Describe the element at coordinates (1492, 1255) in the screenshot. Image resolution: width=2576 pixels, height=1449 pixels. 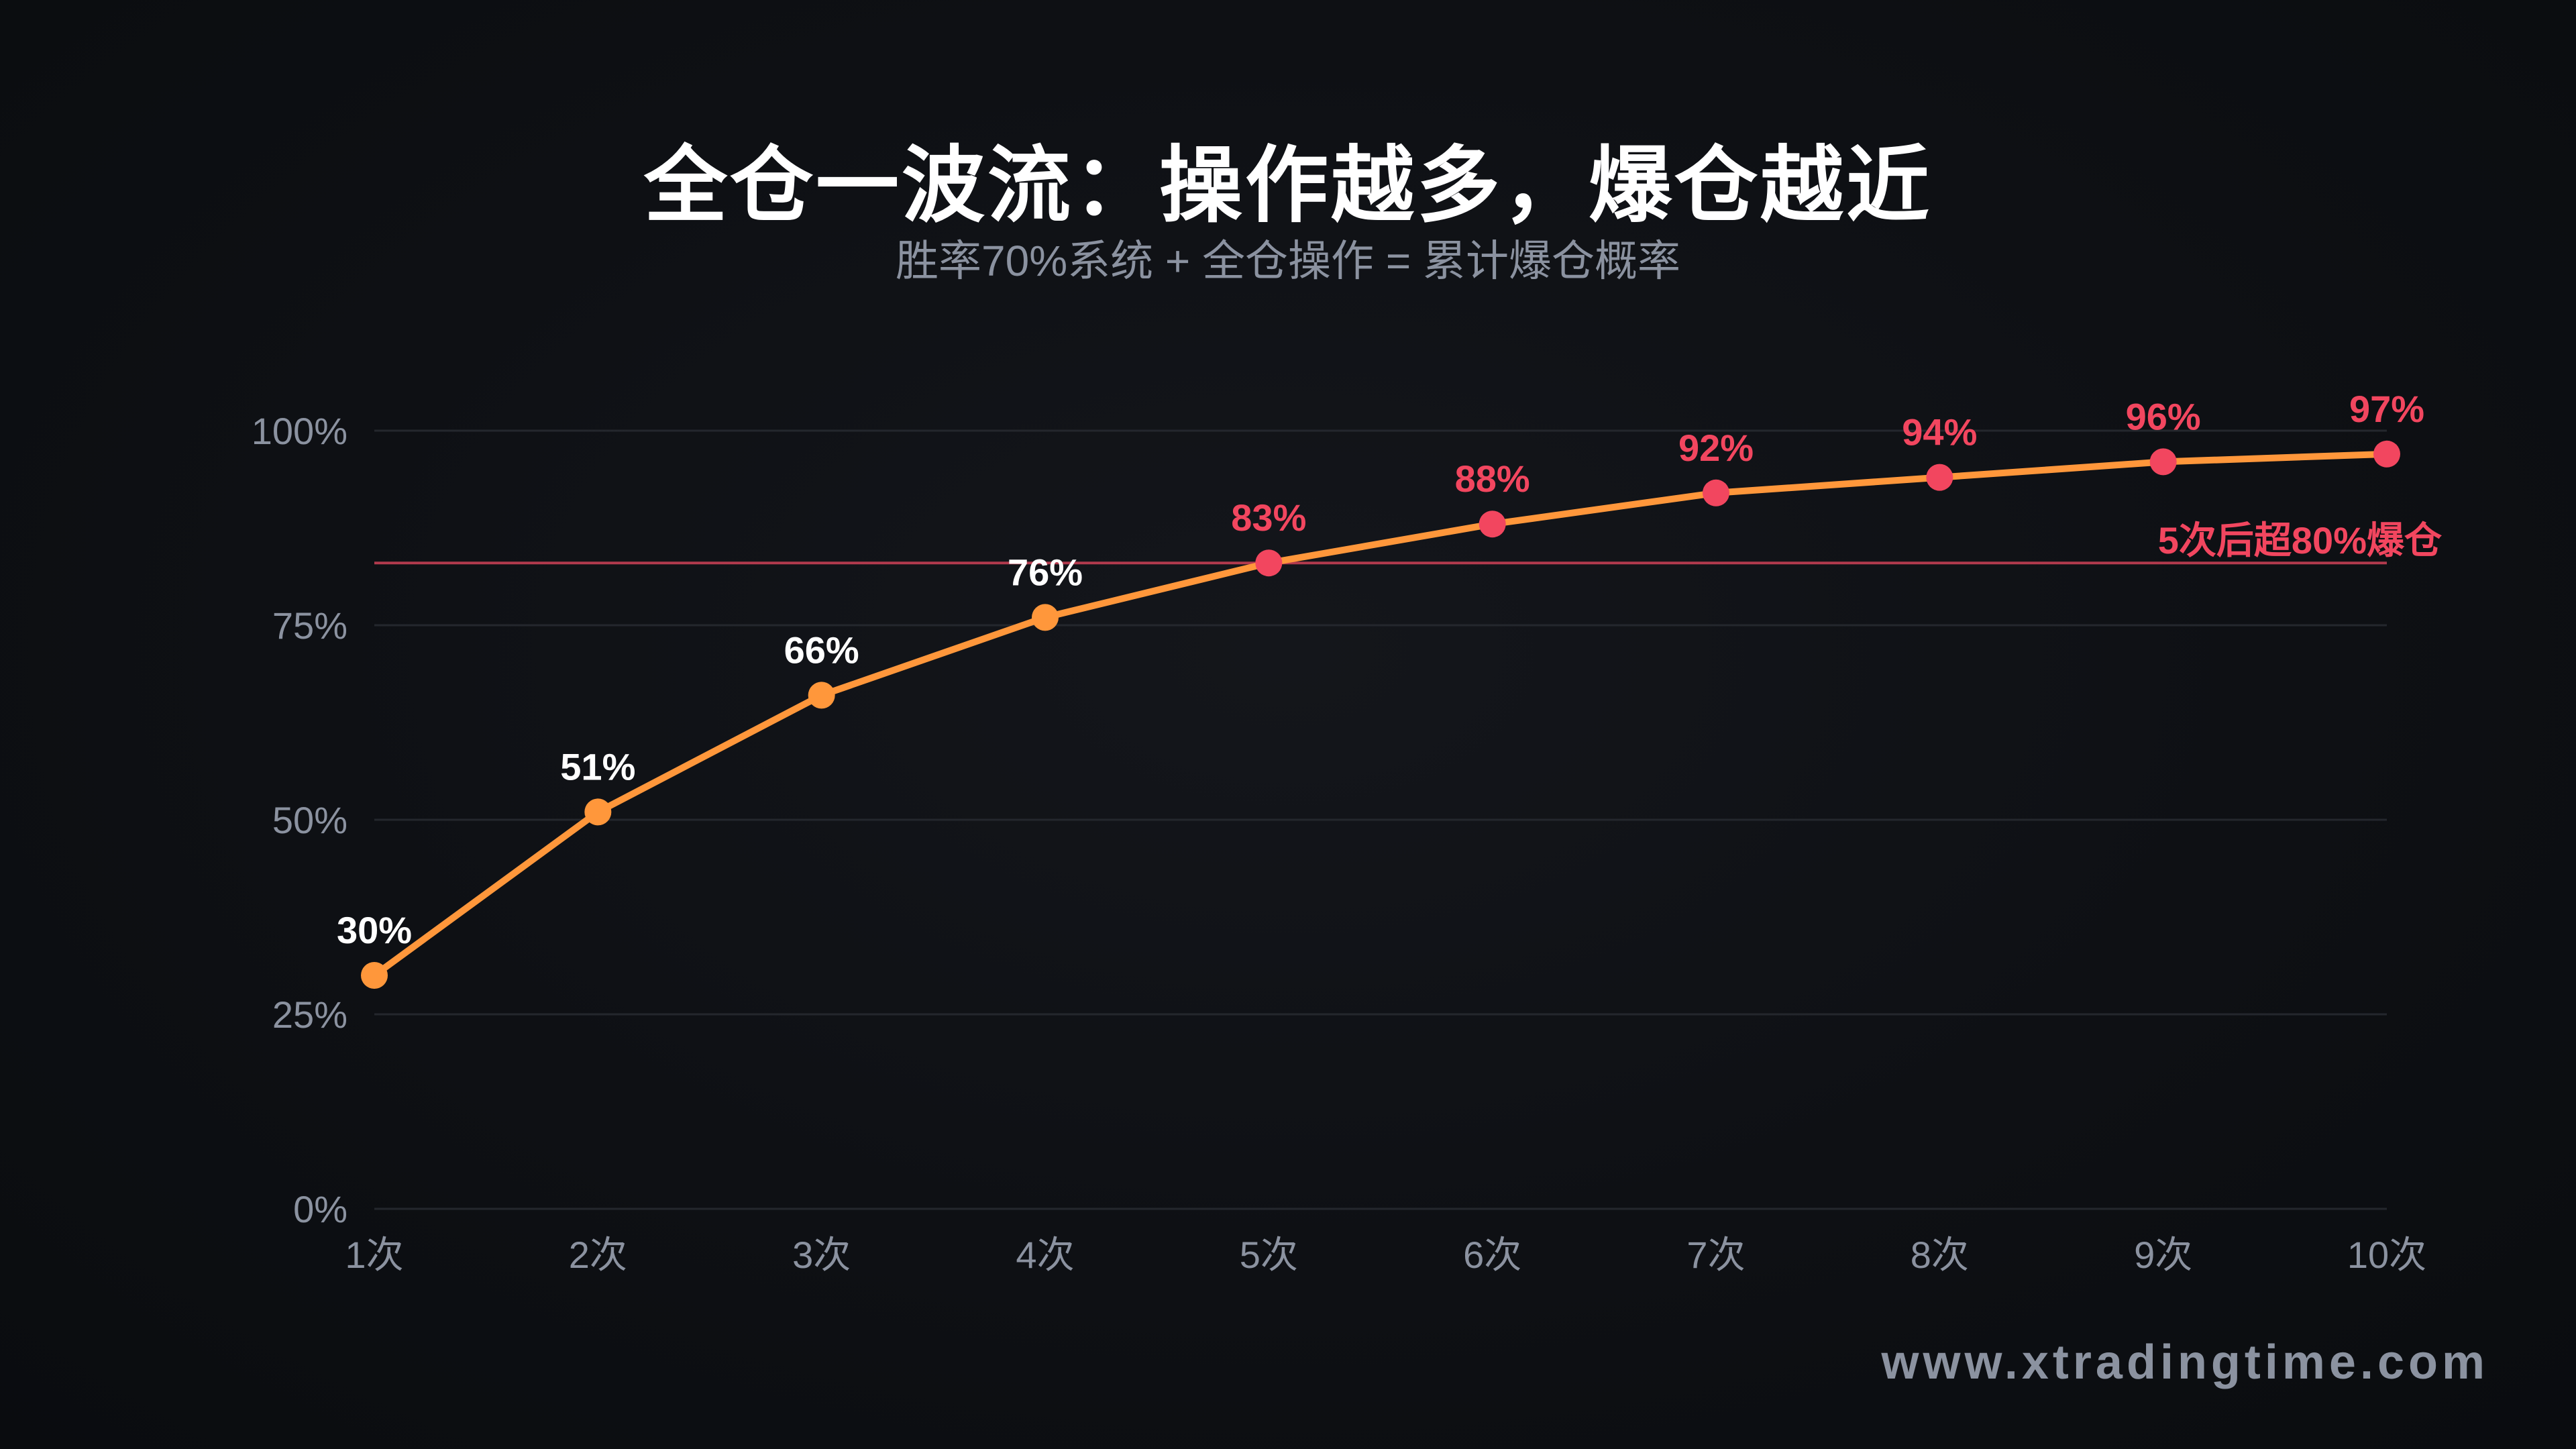
I see `x-tick-label: 6次` at that location.